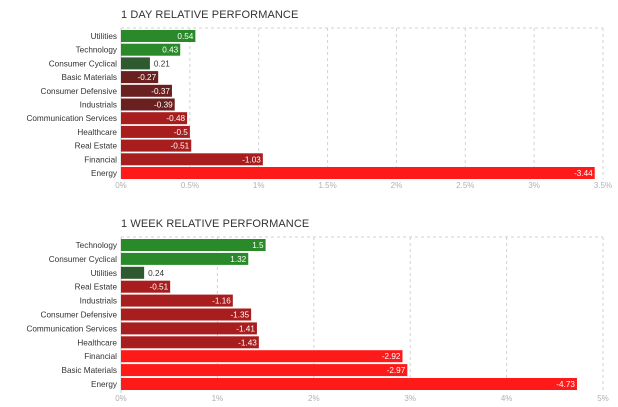 The width and height of the screenshot is (618, 407). What do you see at coordinates (89, 77) in the screenshot?
I see `category-label-1day-basic-materials: Basic Materials` at bounding box center [89, 77].